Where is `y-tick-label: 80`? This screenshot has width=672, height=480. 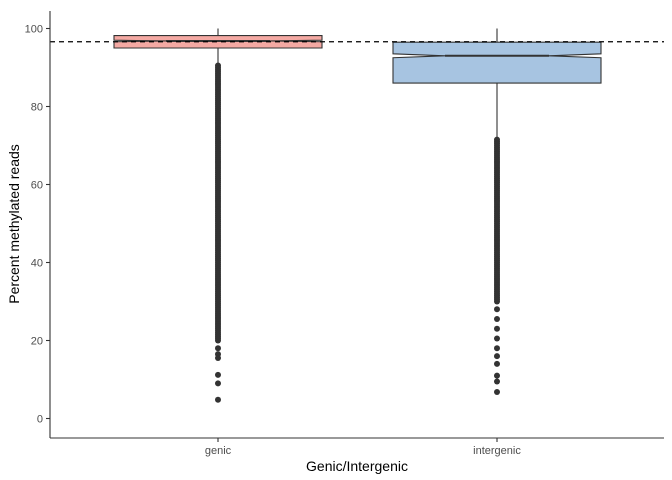 y-tick-label: 80 is located at coordinates (37, 108).